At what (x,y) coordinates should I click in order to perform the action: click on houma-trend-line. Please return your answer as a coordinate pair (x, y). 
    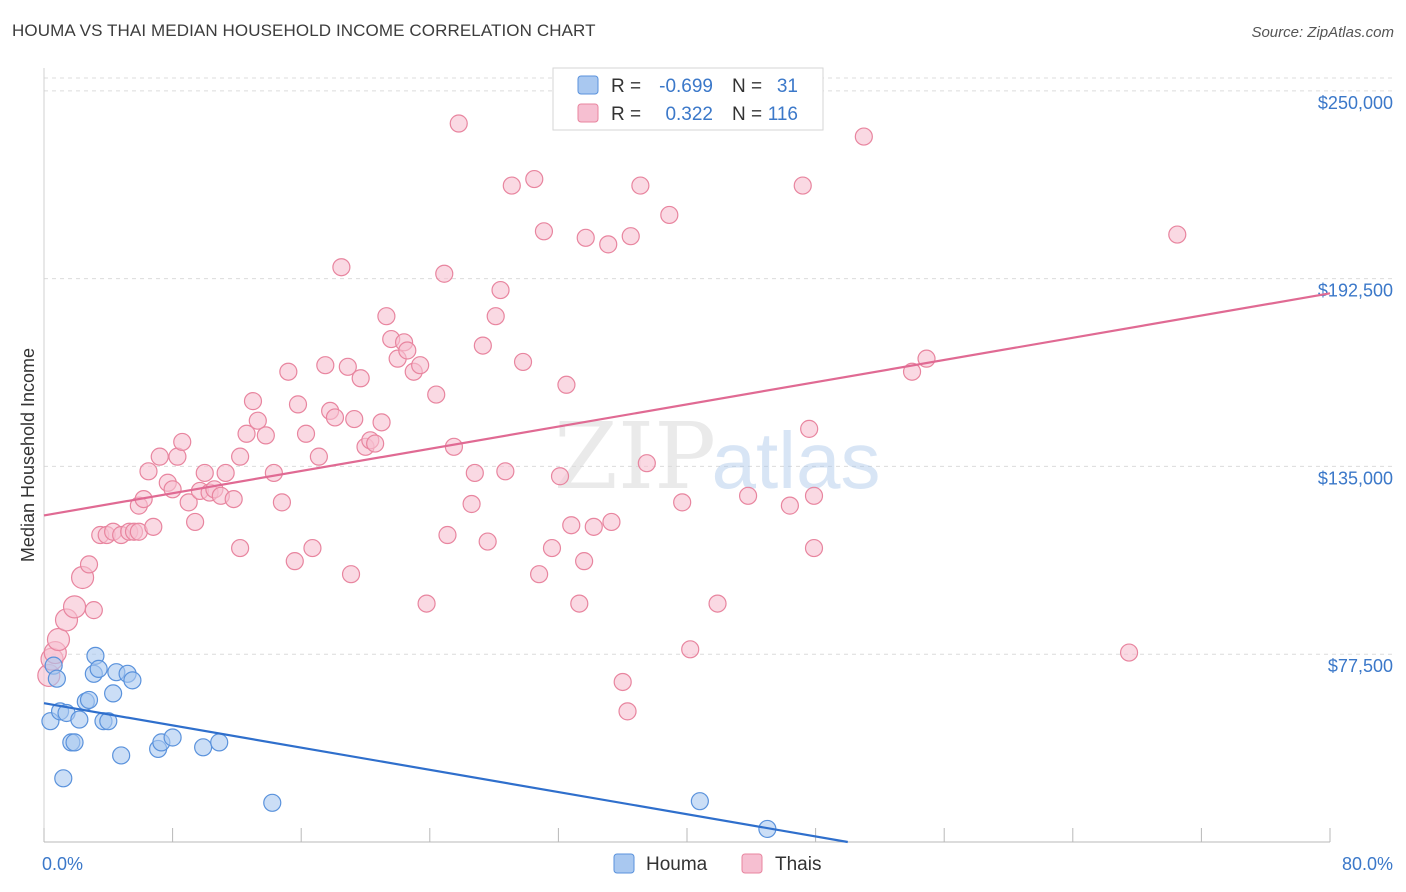
    Looking at the image, I should click on (445, 773).